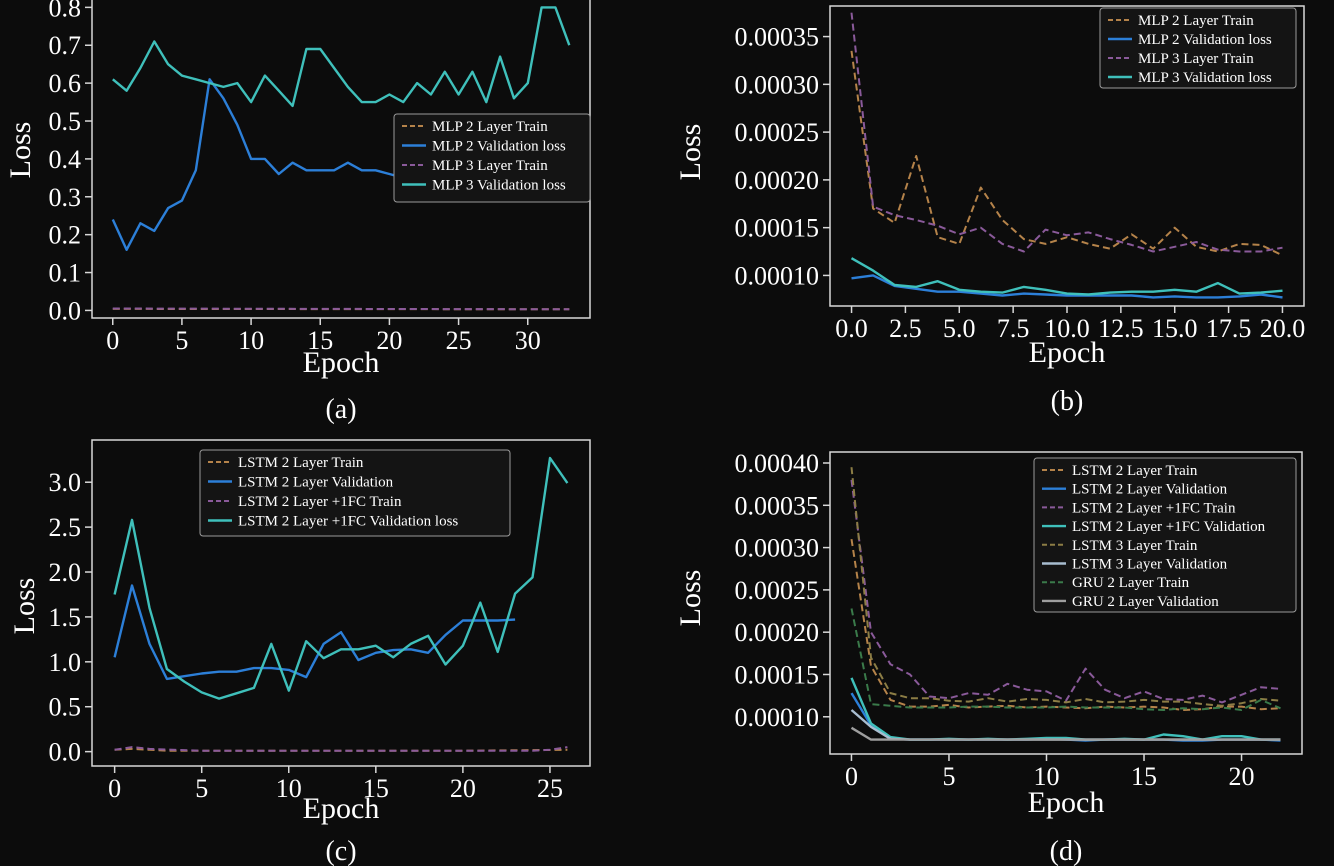 The height and width of the screenshot is (866, 1334). I want to click on x-tick-label: 15.0, so click(1175, 328).